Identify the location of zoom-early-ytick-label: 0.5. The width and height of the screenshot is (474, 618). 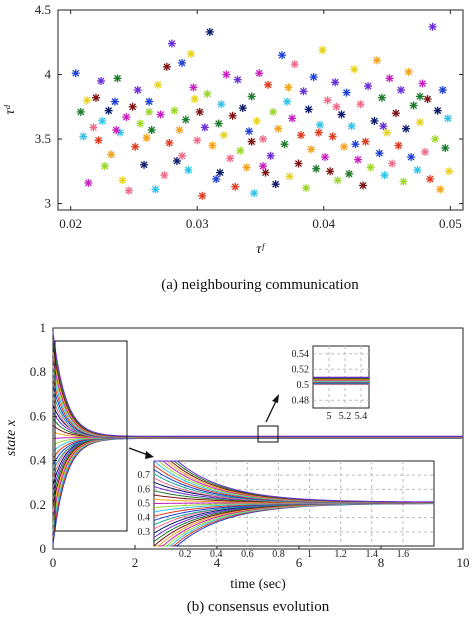
(144, 504).